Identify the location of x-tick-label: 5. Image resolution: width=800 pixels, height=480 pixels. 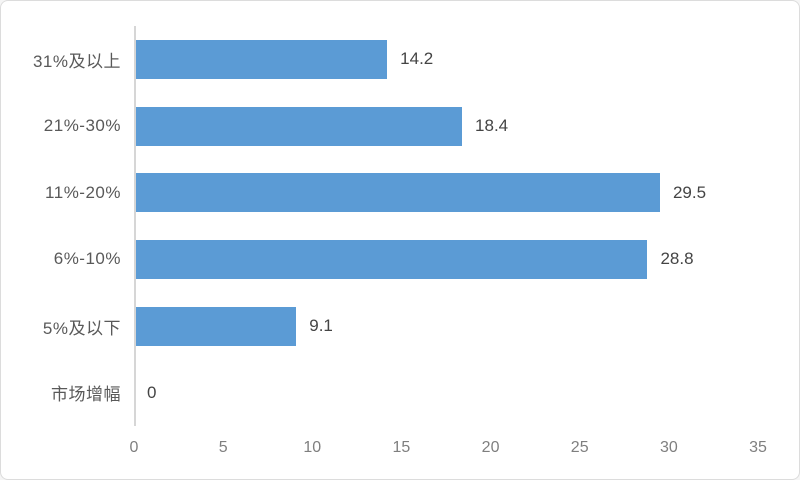
(223, 447).